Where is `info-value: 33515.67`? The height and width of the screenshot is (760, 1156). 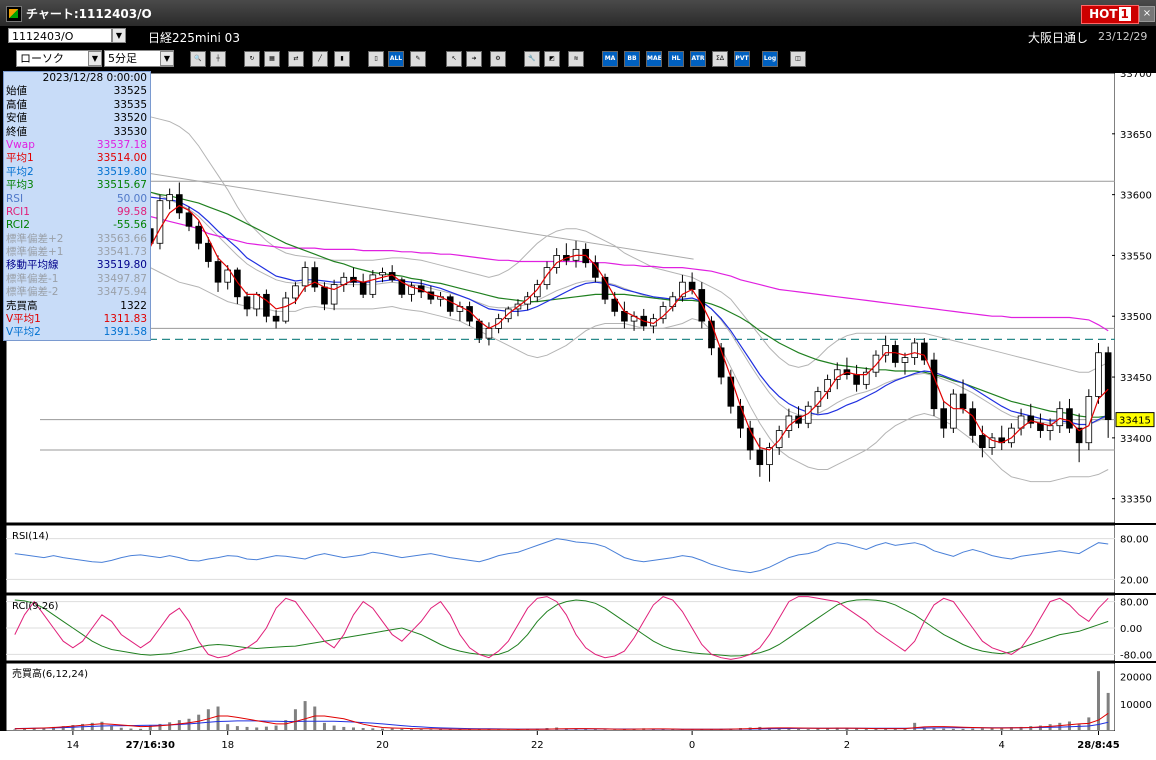
info-value: 33515.67 is located at coordinates (121, 185).